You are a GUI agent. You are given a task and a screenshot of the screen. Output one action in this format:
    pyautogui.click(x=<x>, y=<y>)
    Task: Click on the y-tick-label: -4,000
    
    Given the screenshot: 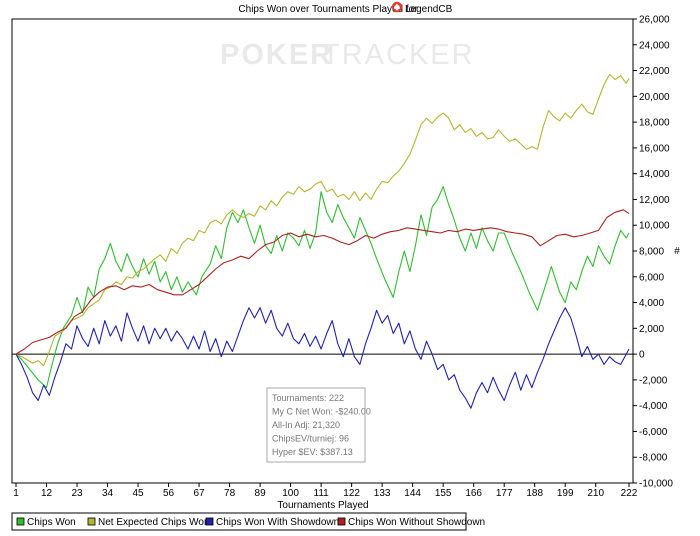 What is the action you would take?
    pyautogui.click(x=653, y=406)
    